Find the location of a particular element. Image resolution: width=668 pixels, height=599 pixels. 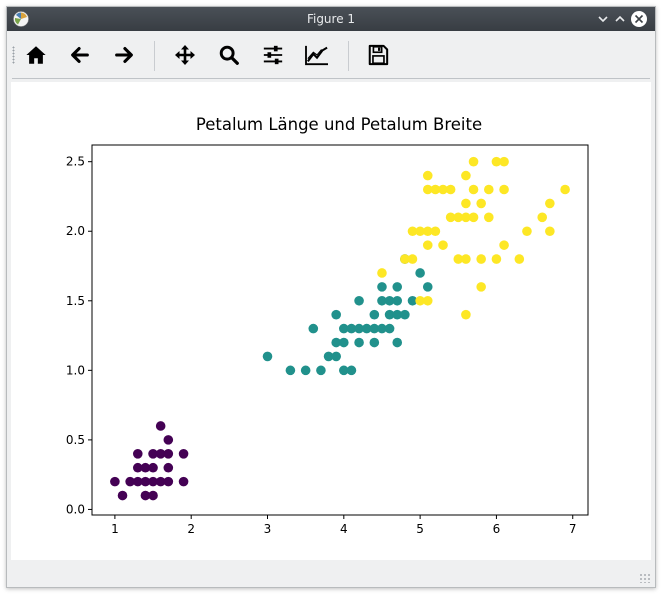

minimize-icon is located at coordinates (603, 19).